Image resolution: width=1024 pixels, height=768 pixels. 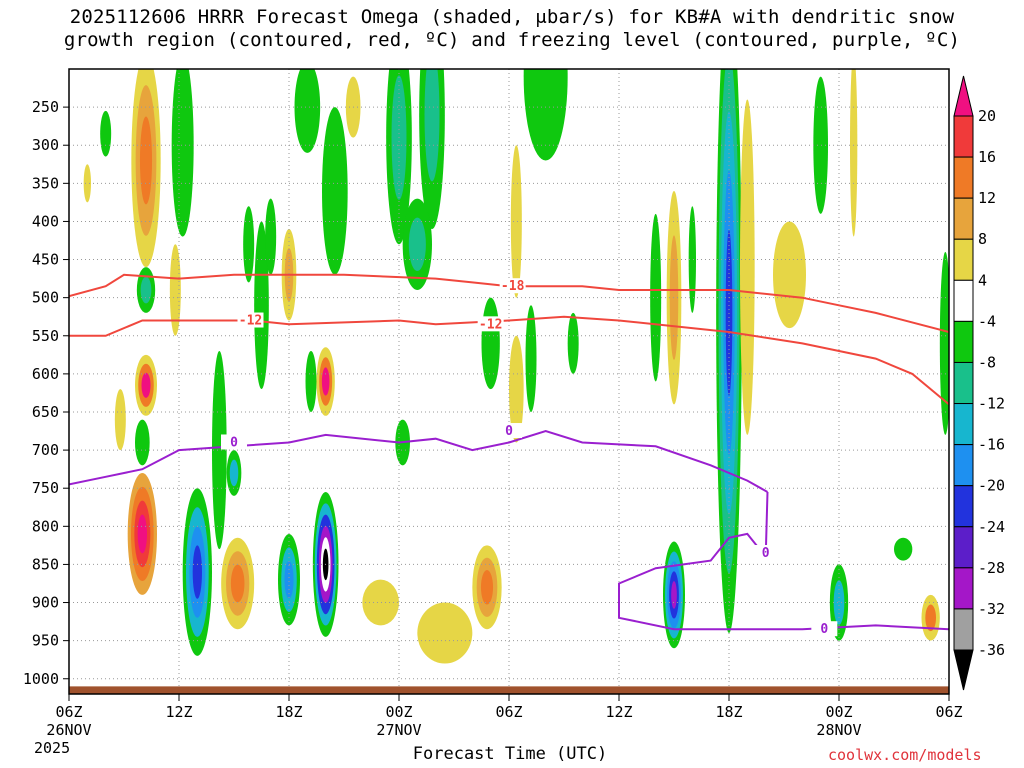 I want to click on y-tick-label-14: 950, so click(x=45, y=641).